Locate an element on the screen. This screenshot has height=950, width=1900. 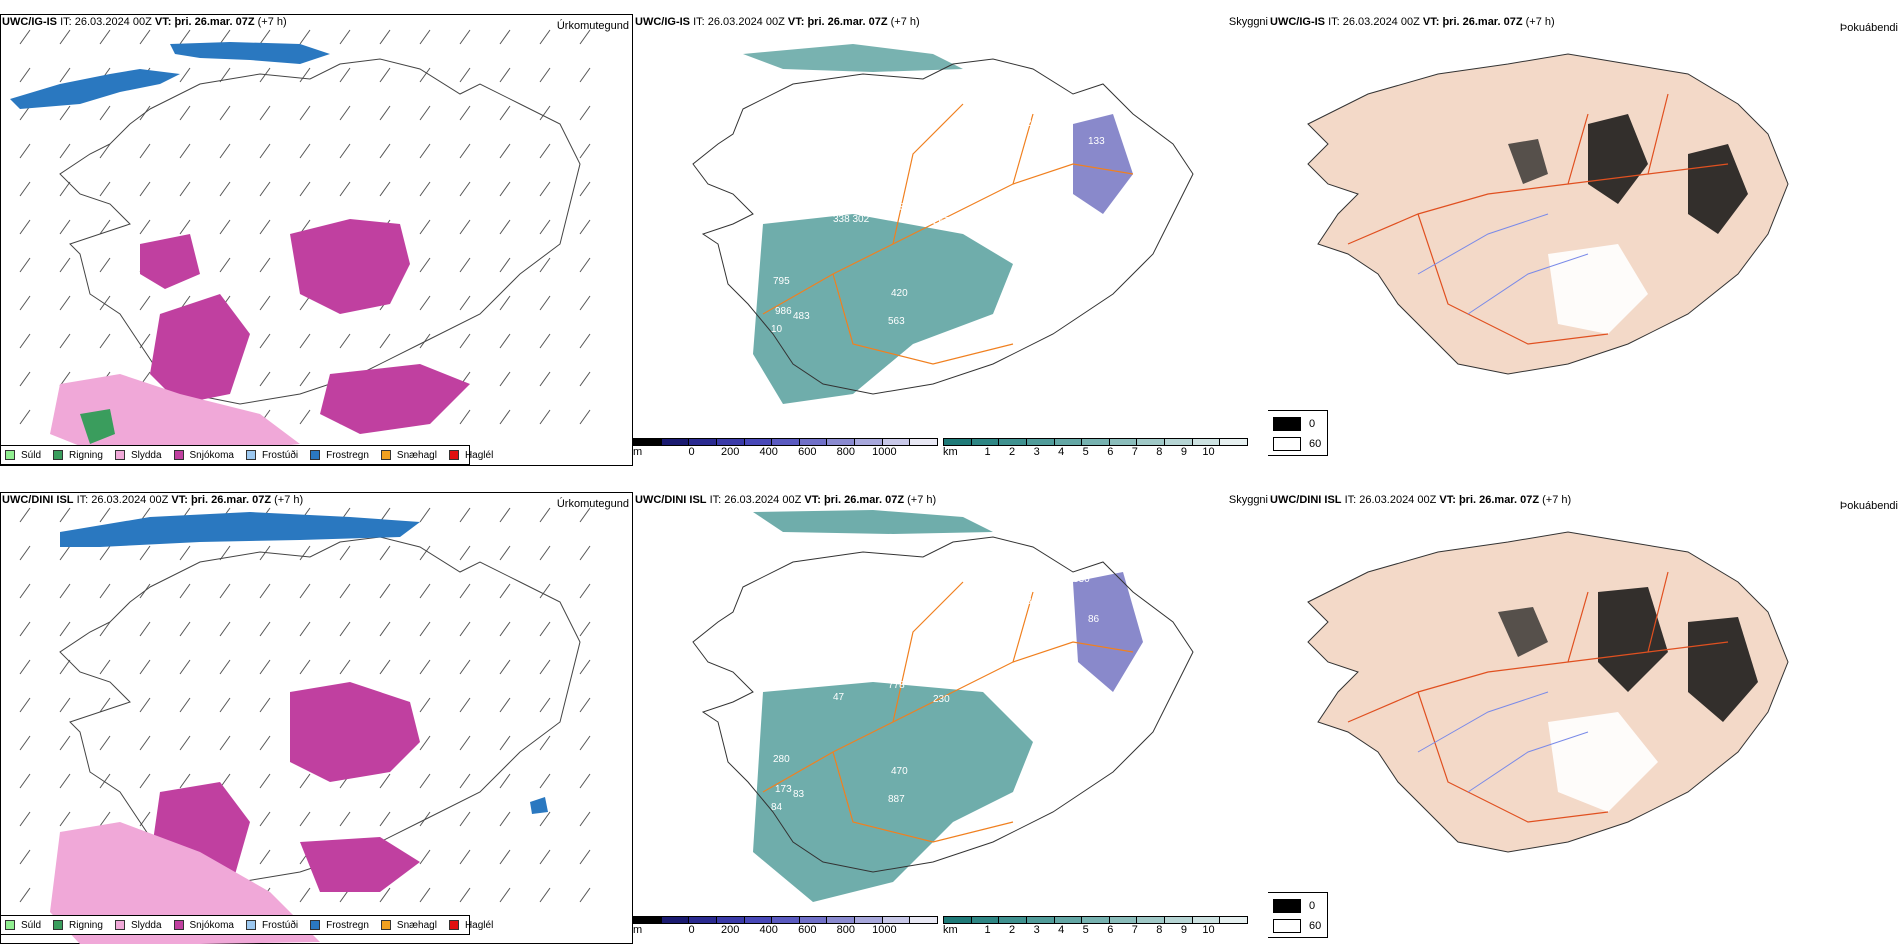
legend-item: Súld is located at coordinates (23, 455).